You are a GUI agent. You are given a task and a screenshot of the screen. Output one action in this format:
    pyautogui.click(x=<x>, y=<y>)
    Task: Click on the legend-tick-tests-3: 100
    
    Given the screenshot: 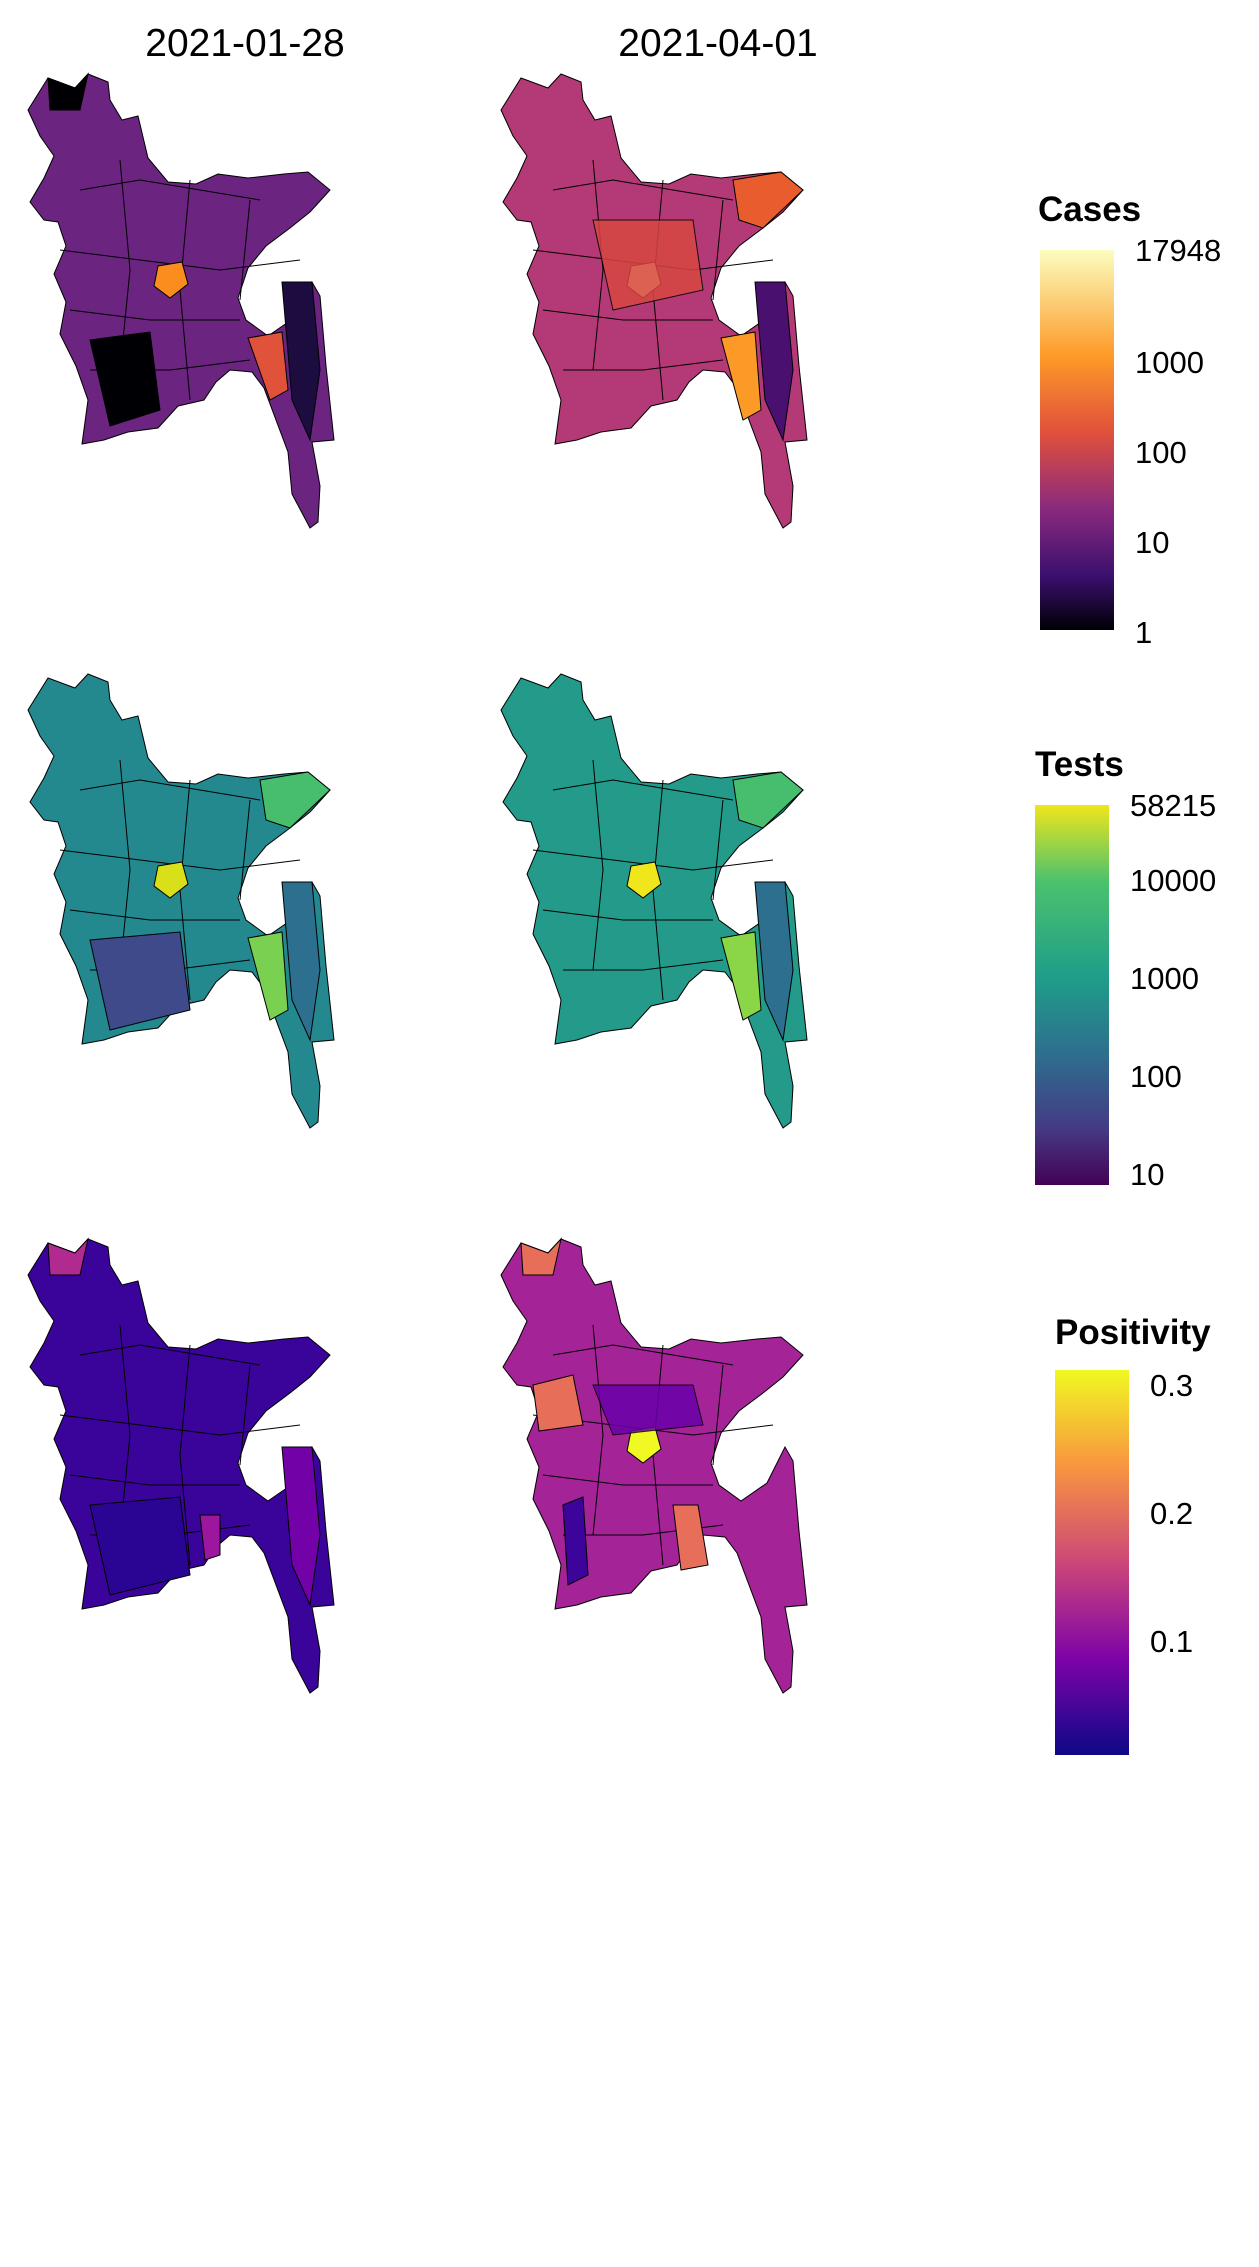 What is the action you would take?
    pyautogui.click(x=1156, y=1076)
    